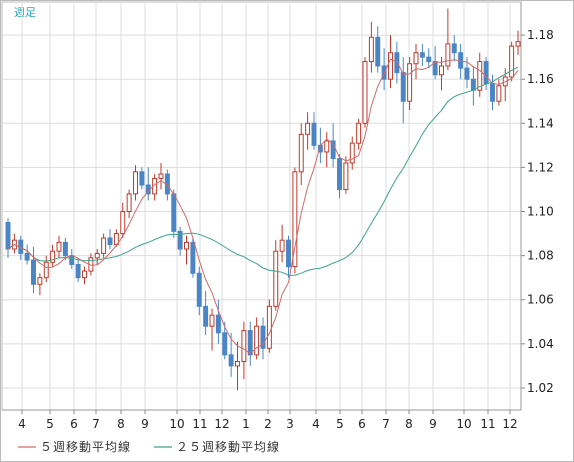 The width and height of the screenshot is (574, 462). Describe the element at coordinates (149, 446) in the screenshot. I see `legend: ５週移動平均線 ２５週移動平均線` at that location.